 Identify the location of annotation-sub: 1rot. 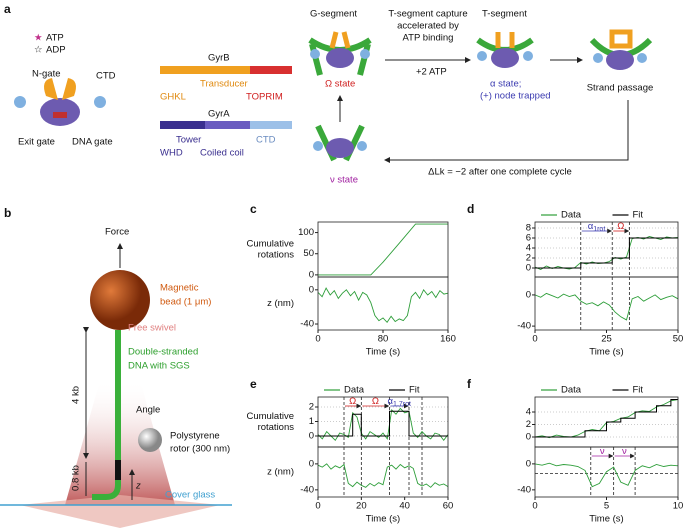
(599, 229).